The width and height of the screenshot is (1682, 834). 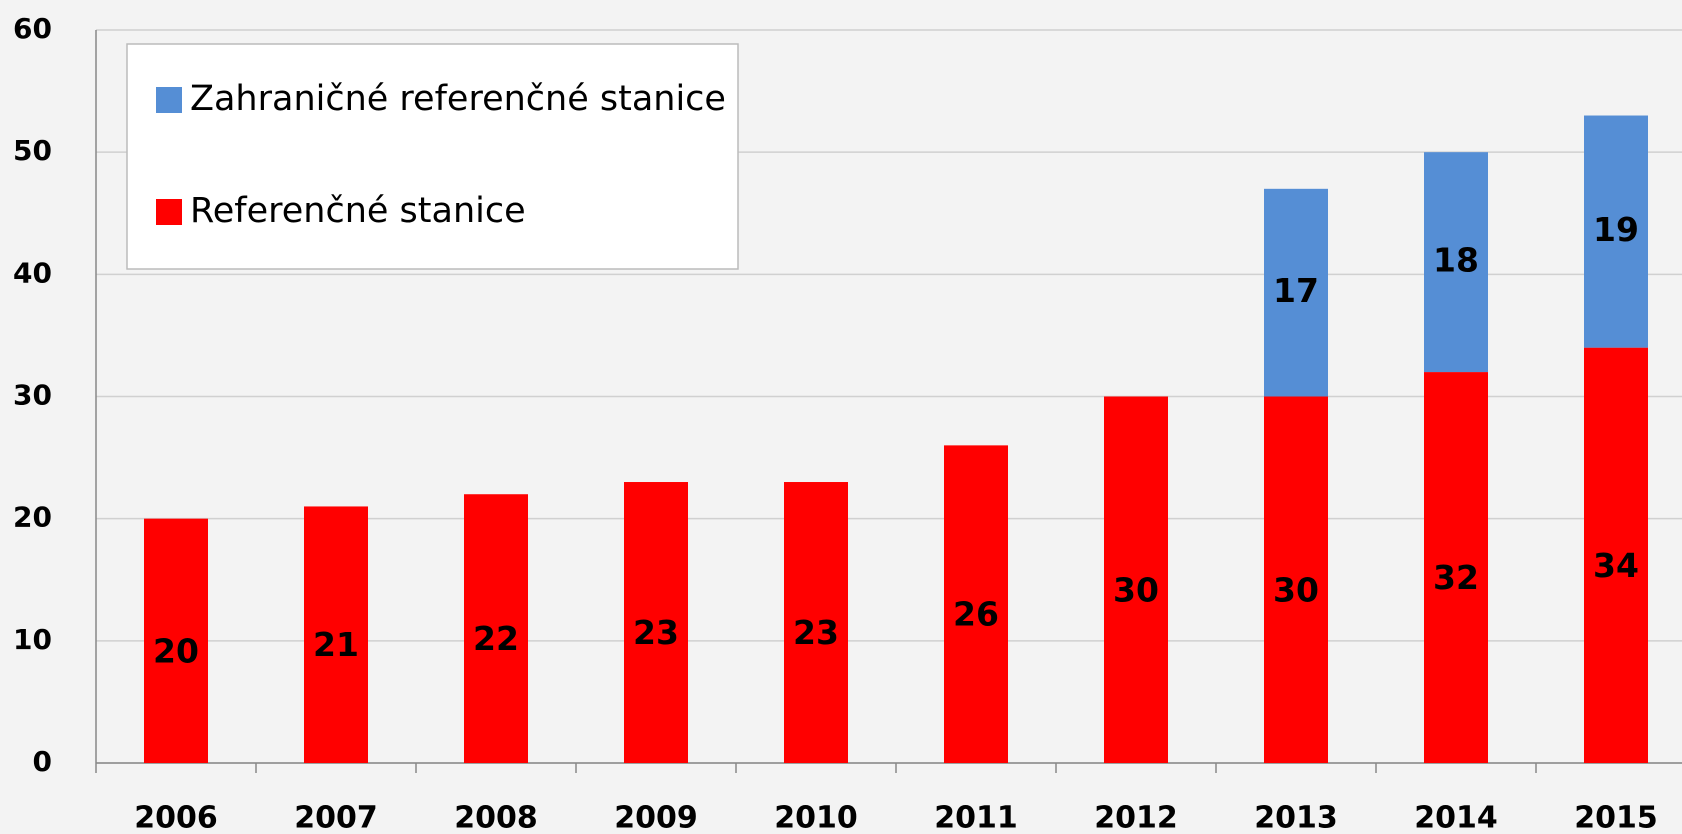 What do you see at coordinates (336, 817) in the screenshot?
I see `x-tick-label: 2007` at bounding box center [336, 817].